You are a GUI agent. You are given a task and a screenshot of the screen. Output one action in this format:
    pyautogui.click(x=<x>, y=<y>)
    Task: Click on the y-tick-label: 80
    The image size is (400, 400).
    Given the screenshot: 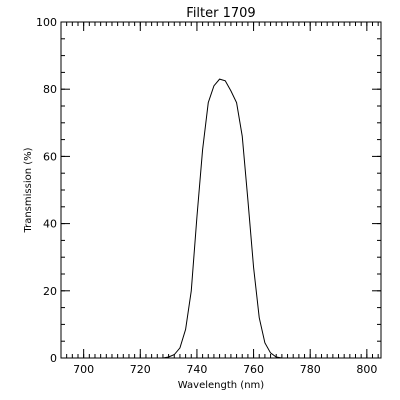 What is the action you would take?
    pyautogui.click(x=50, y=89)
    